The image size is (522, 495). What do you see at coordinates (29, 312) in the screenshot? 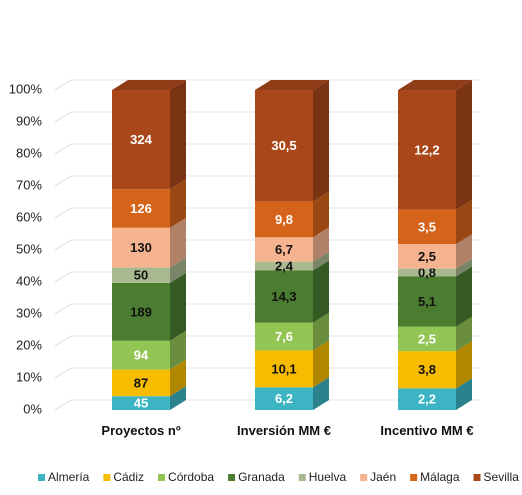
I see `y-tick-label: 30%` at bounding box center [29, 312].